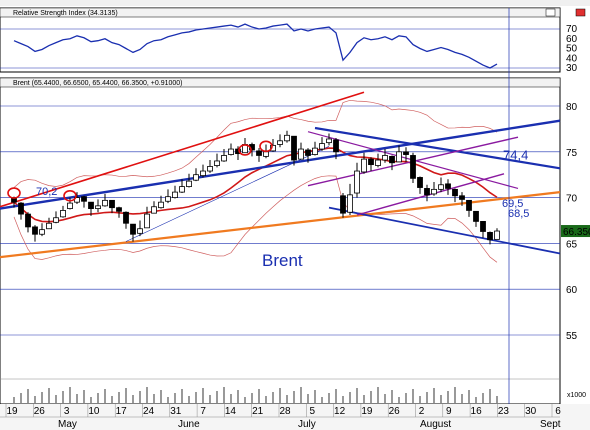 This screenshot has height=430, width=590. Describe the element at coordinates (572, 290) in the screenshot. I see `price-y-tick: 60` at that location.